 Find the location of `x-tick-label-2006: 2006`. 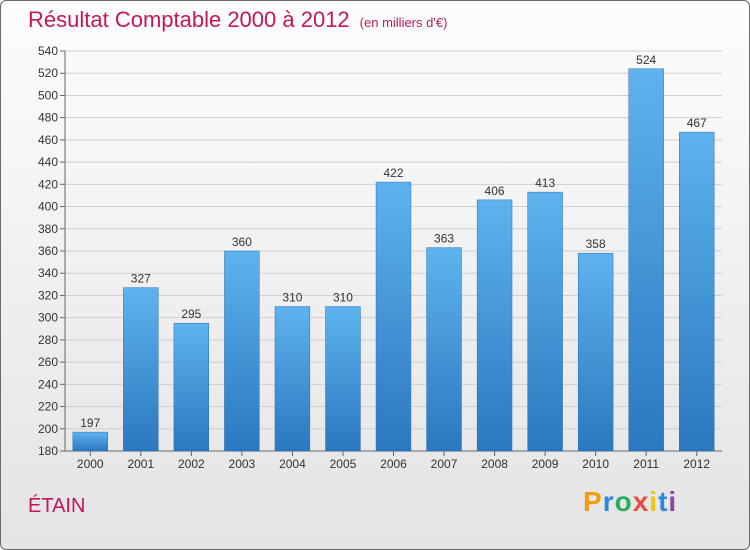

x-tick-label-2006: 2006 is located at coordinates (393, 464).